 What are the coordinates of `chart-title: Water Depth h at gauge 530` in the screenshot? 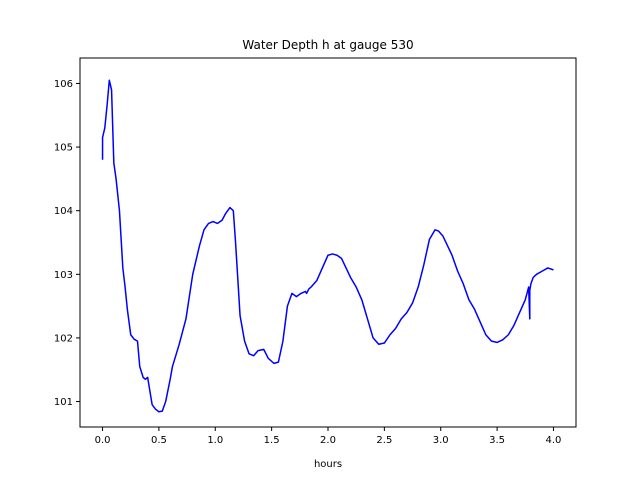 It's located at (327, 45).